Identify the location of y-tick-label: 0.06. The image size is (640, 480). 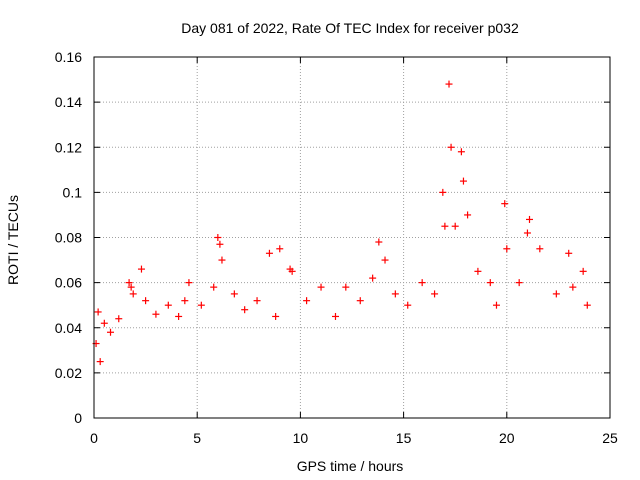
(68, 283).